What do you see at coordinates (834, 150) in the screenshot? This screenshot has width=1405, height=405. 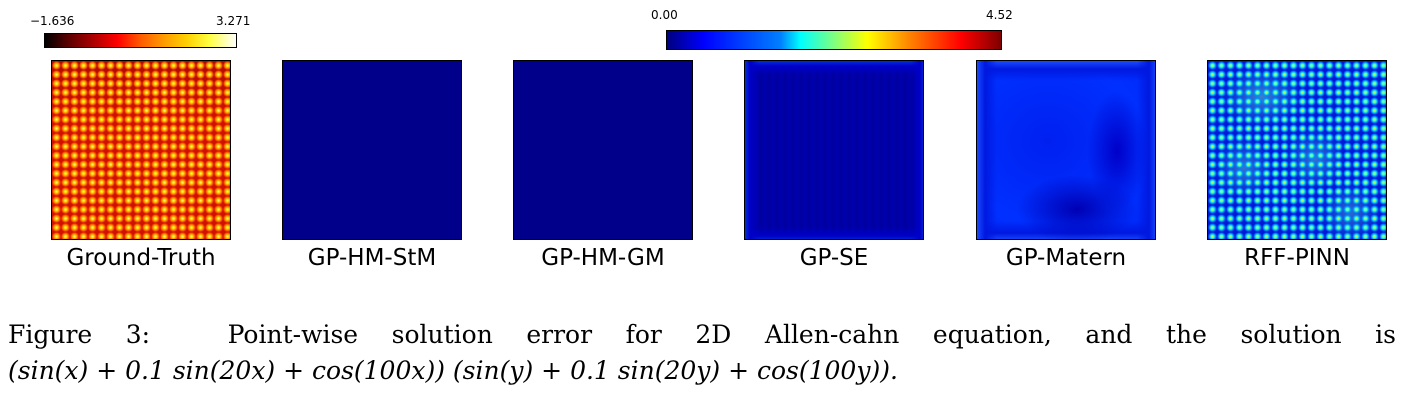 I see `gp-se-error-heatmap` at bounding box center [834, 150].